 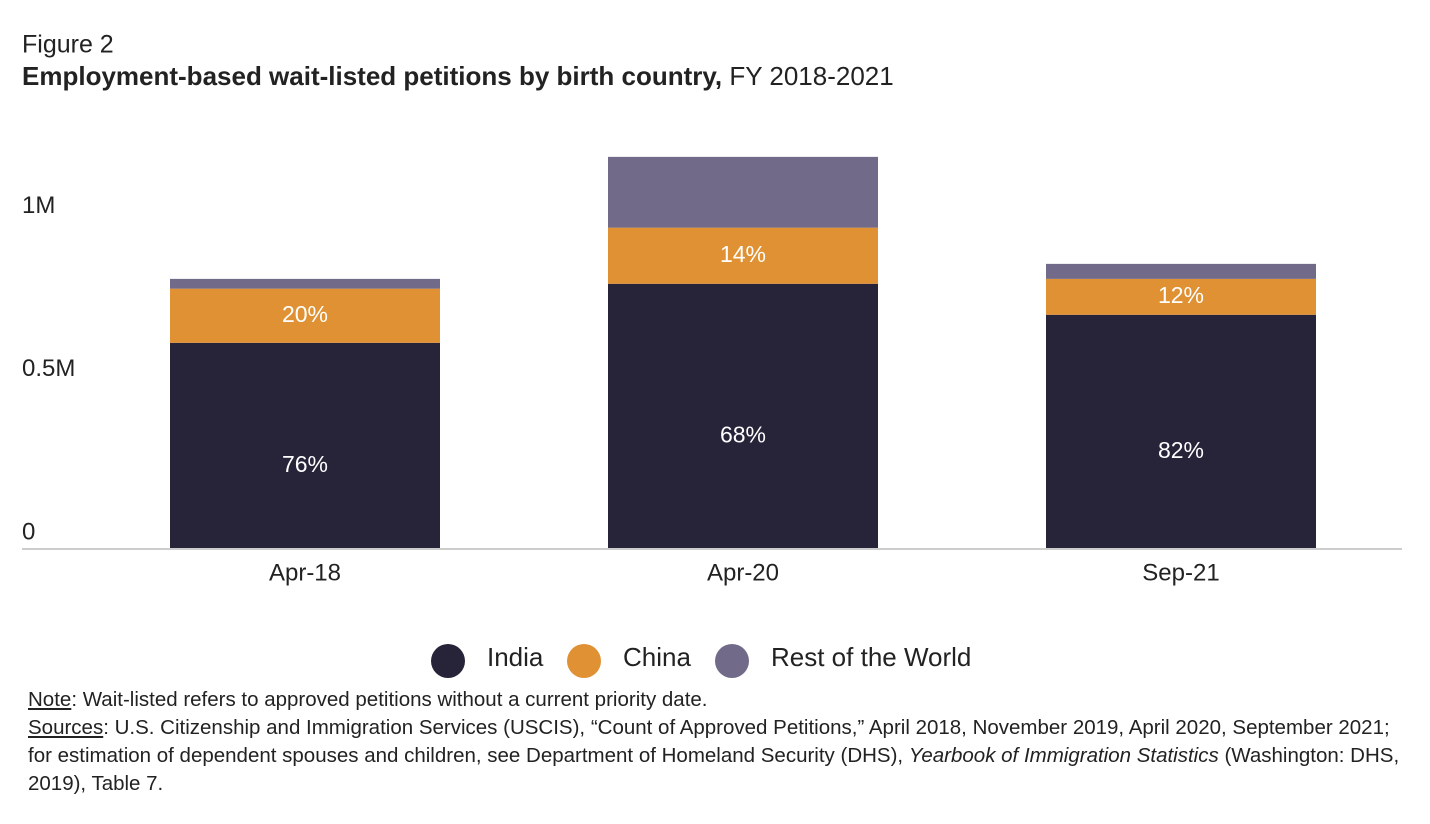 What do you see at coordinates (305, 572) in the screenshot?
I see `x-tick-label: Apr-18` at bounding box center [305, 572].